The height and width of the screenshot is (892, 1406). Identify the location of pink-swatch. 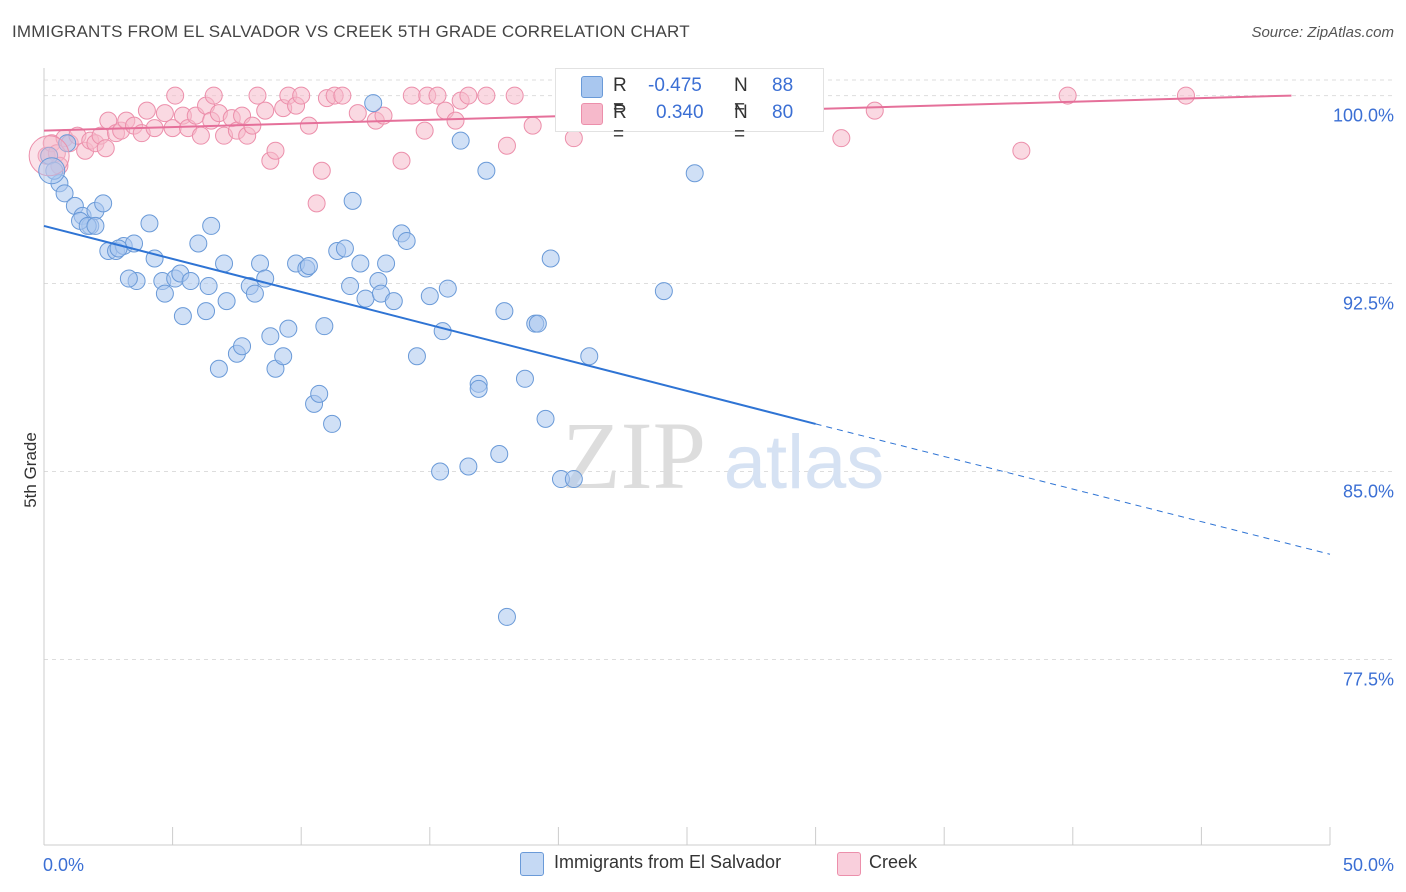
(592, 114).